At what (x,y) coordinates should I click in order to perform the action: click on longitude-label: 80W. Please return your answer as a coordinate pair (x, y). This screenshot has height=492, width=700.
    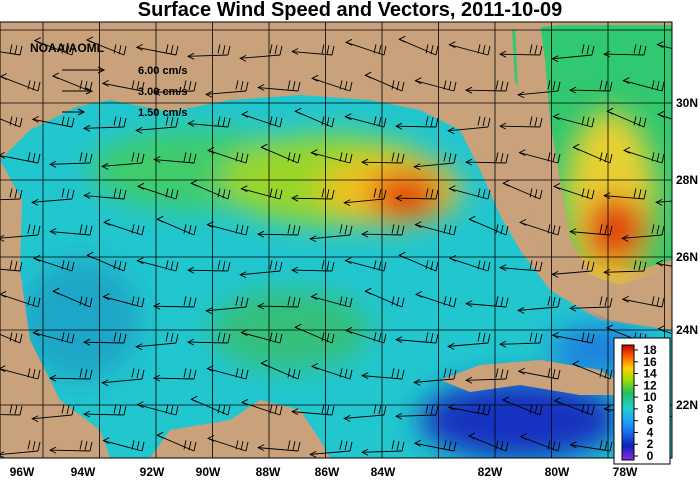
    Looking at the image, I should click on (557, 472).